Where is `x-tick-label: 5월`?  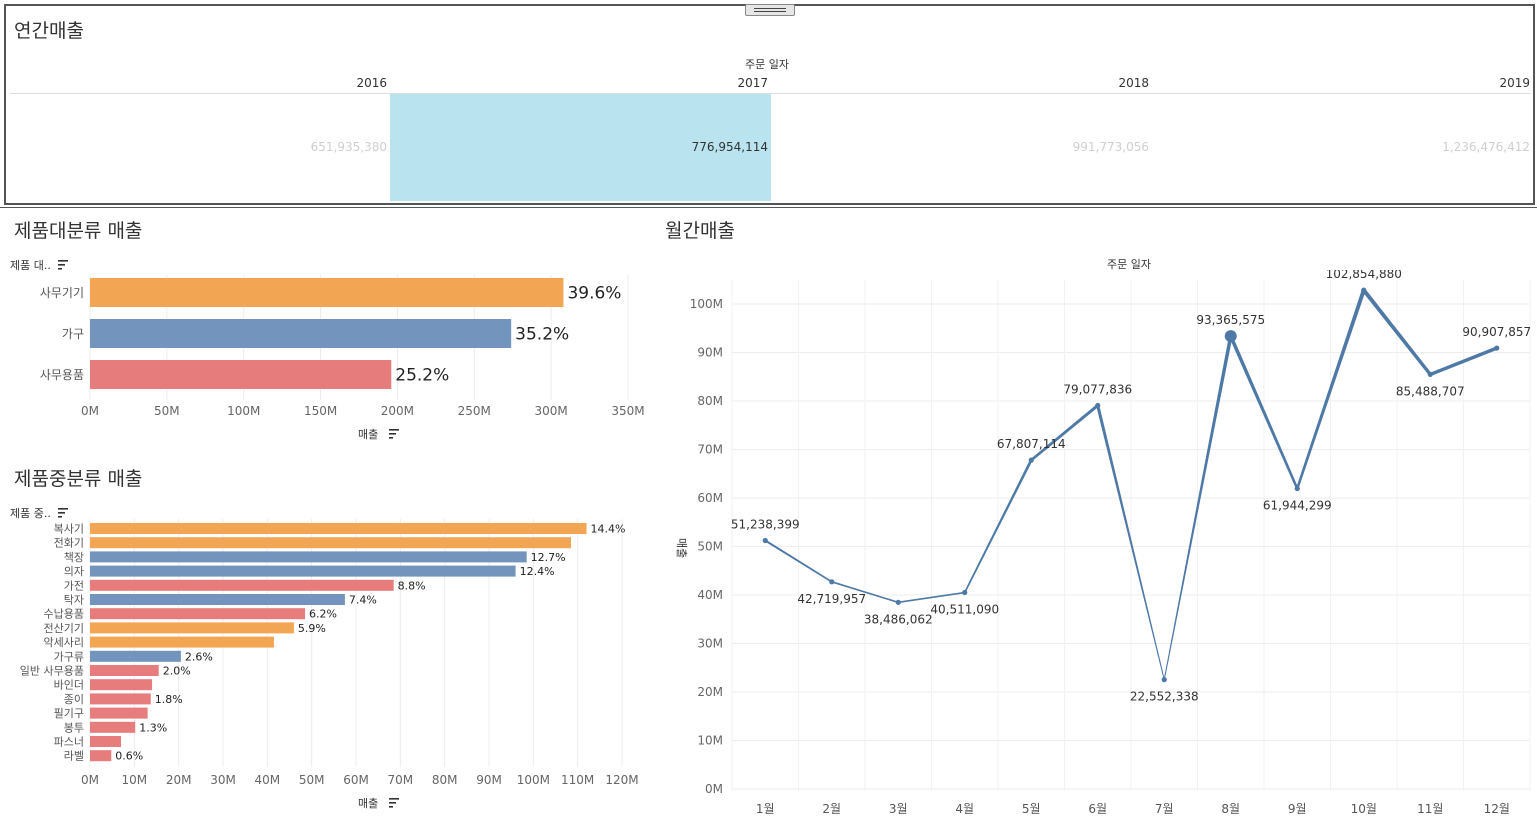
x-tick-label: 5월 is located at coordinates (1031, 809).